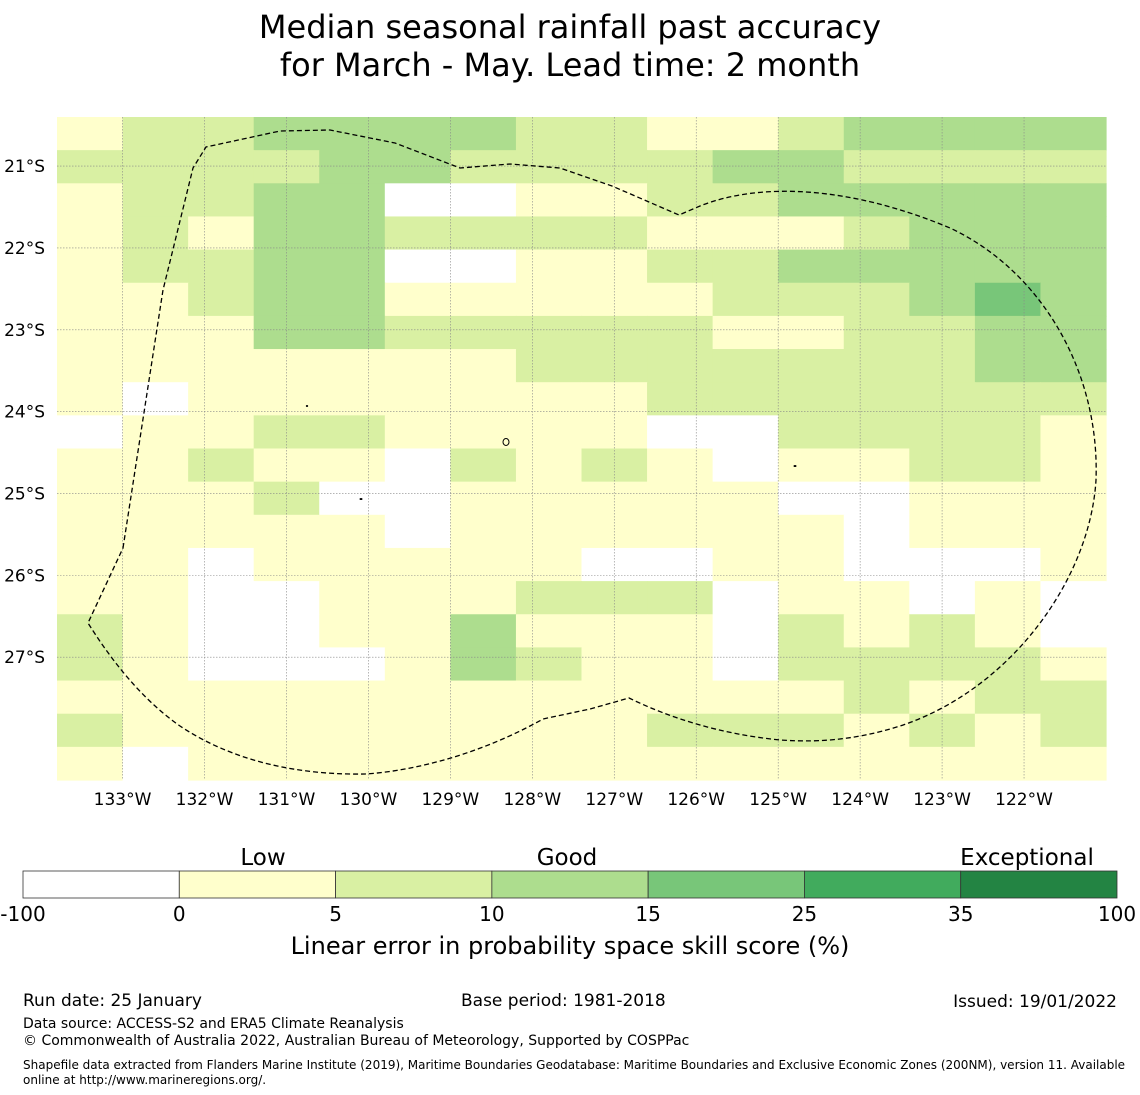  I want to click on latitude-tick-label: 22°S, so click(24, 249).